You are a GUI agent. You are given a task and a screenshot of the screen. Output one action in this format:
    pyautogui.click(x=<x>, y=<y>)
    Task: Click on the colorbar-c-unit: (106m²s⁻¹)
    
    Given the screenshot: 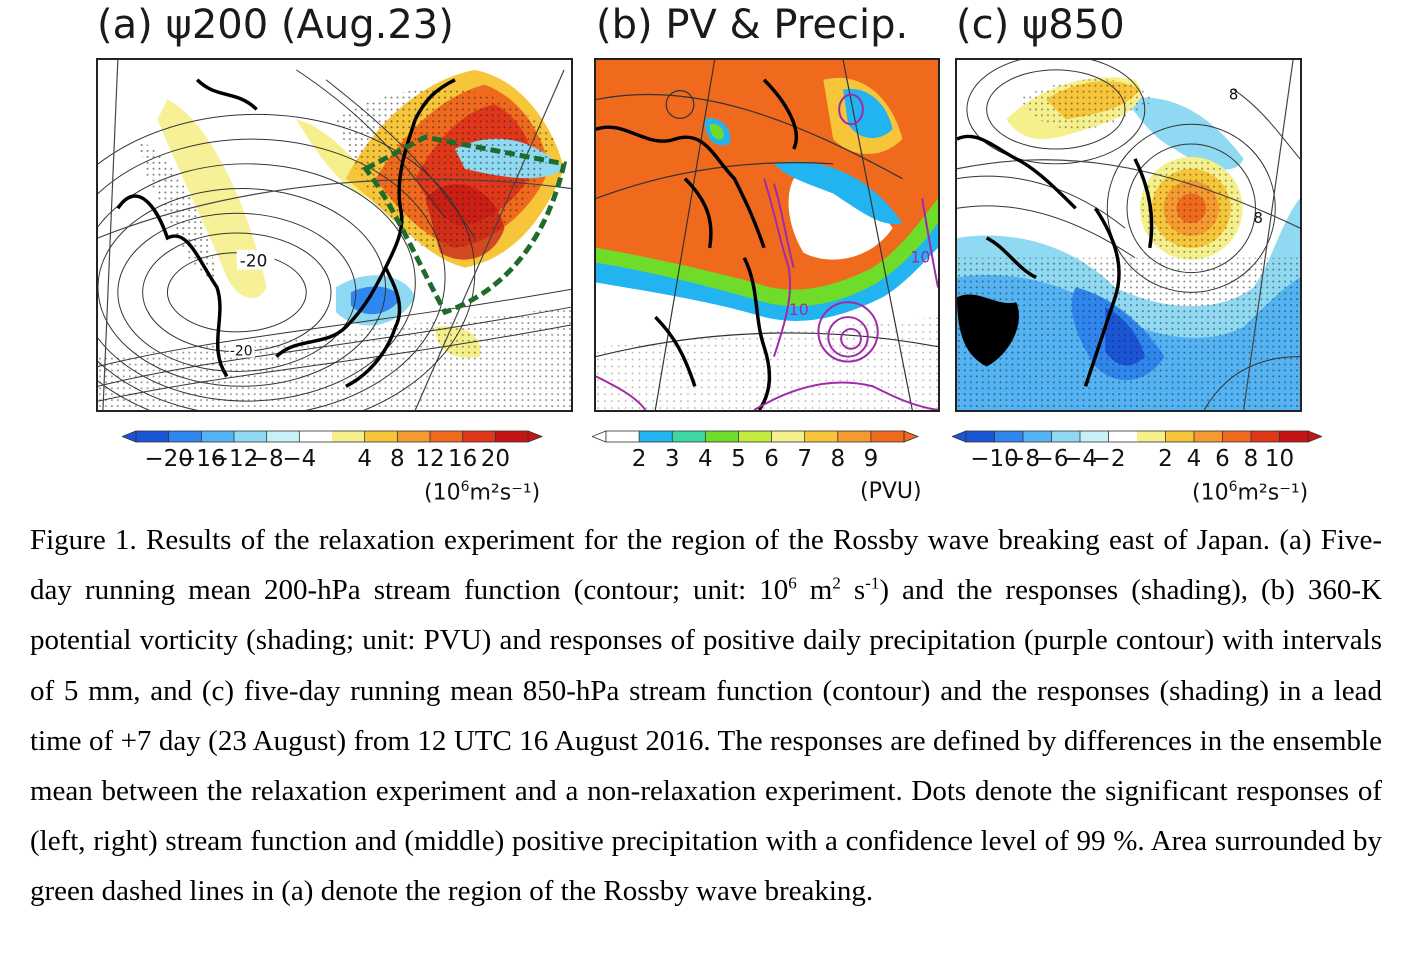 What is the action you would take?
    pyautogui.click(x=1250, y=492)
    